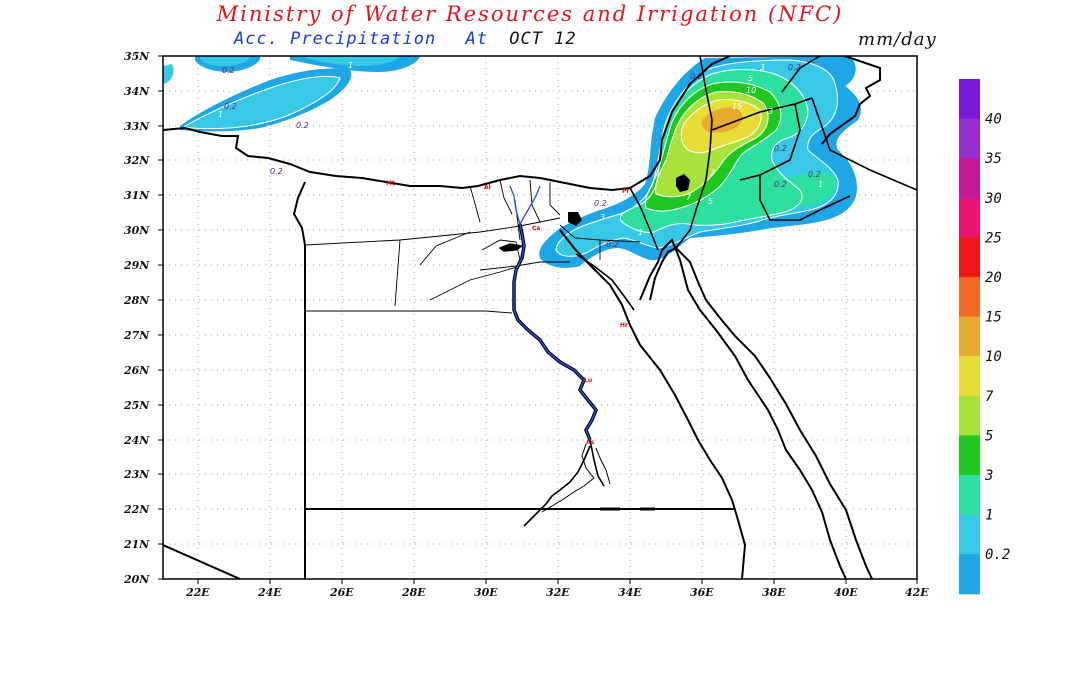 The height and width of the screenshot is (675, 1080). Describe the element at coordinates (624, 325) in the screenshot. I see `city-label: Hr` at that location.